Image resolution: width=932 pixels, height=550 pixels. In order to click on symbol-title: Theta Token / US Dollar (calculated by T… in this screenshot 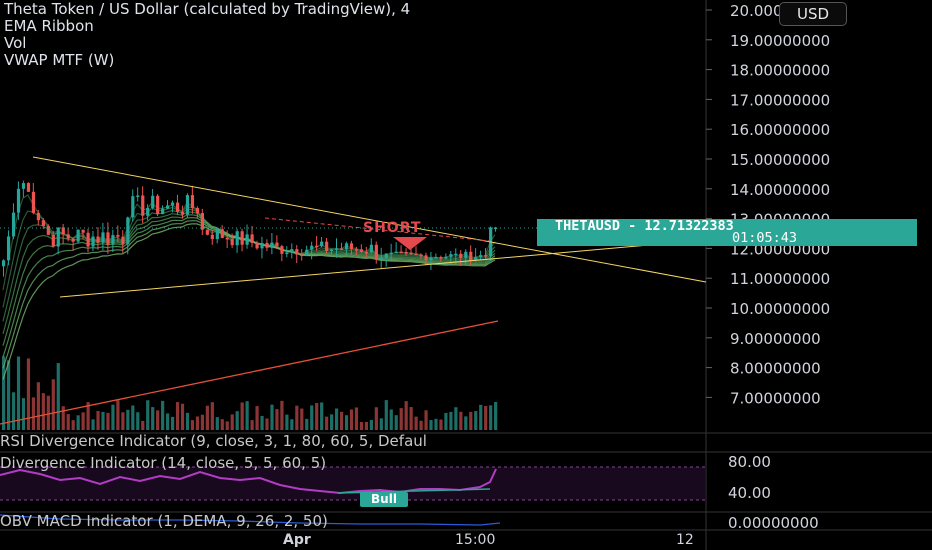, I will do `click(207, 9)`.